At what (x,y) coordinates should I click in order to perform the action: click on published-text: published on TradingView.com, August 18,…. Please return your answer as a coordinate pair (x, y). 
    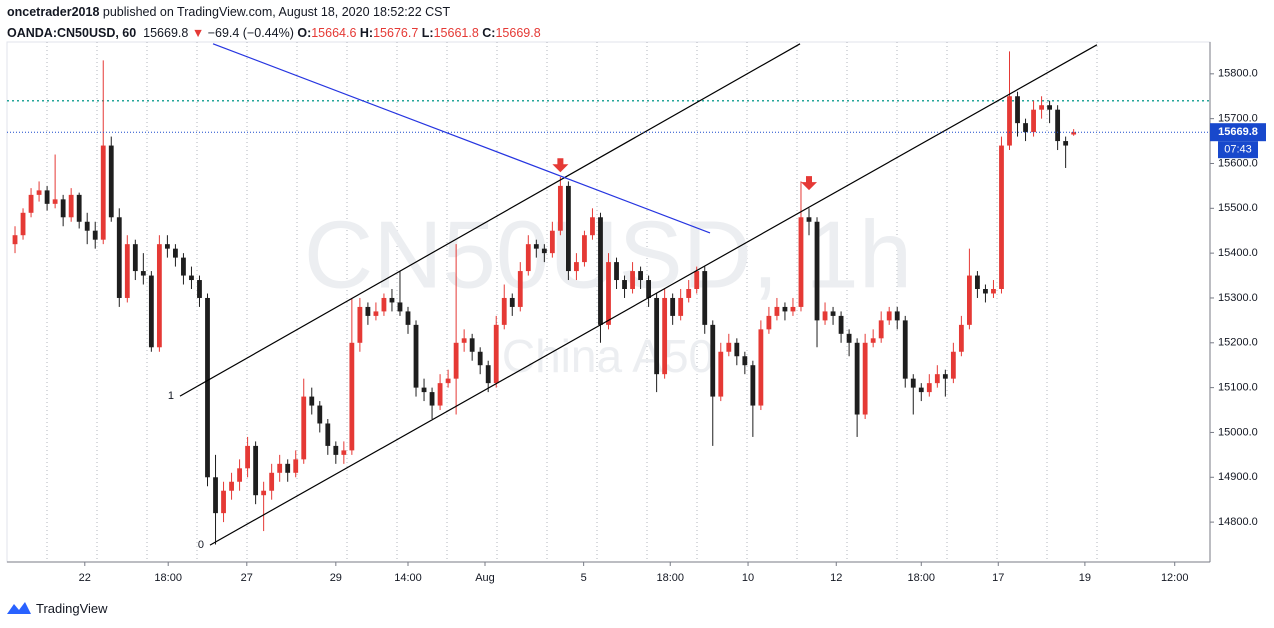
    Looking at the image, I should click on (276, 12).